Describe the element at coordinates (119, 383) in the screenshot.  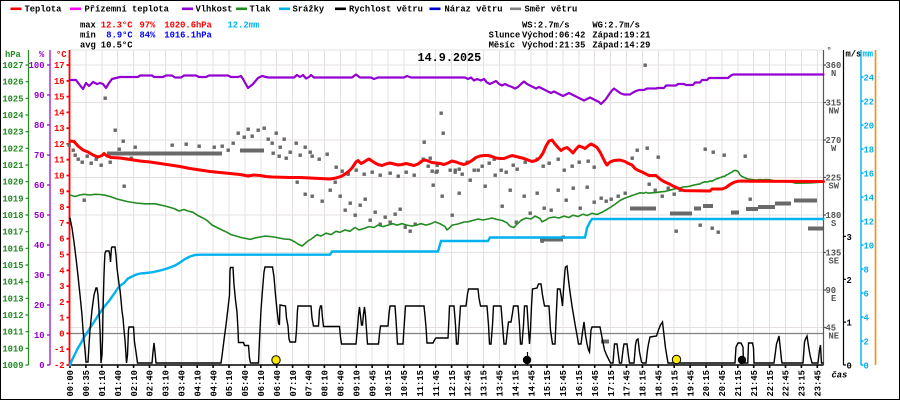
I see `svg-text: 01:40` at that location.